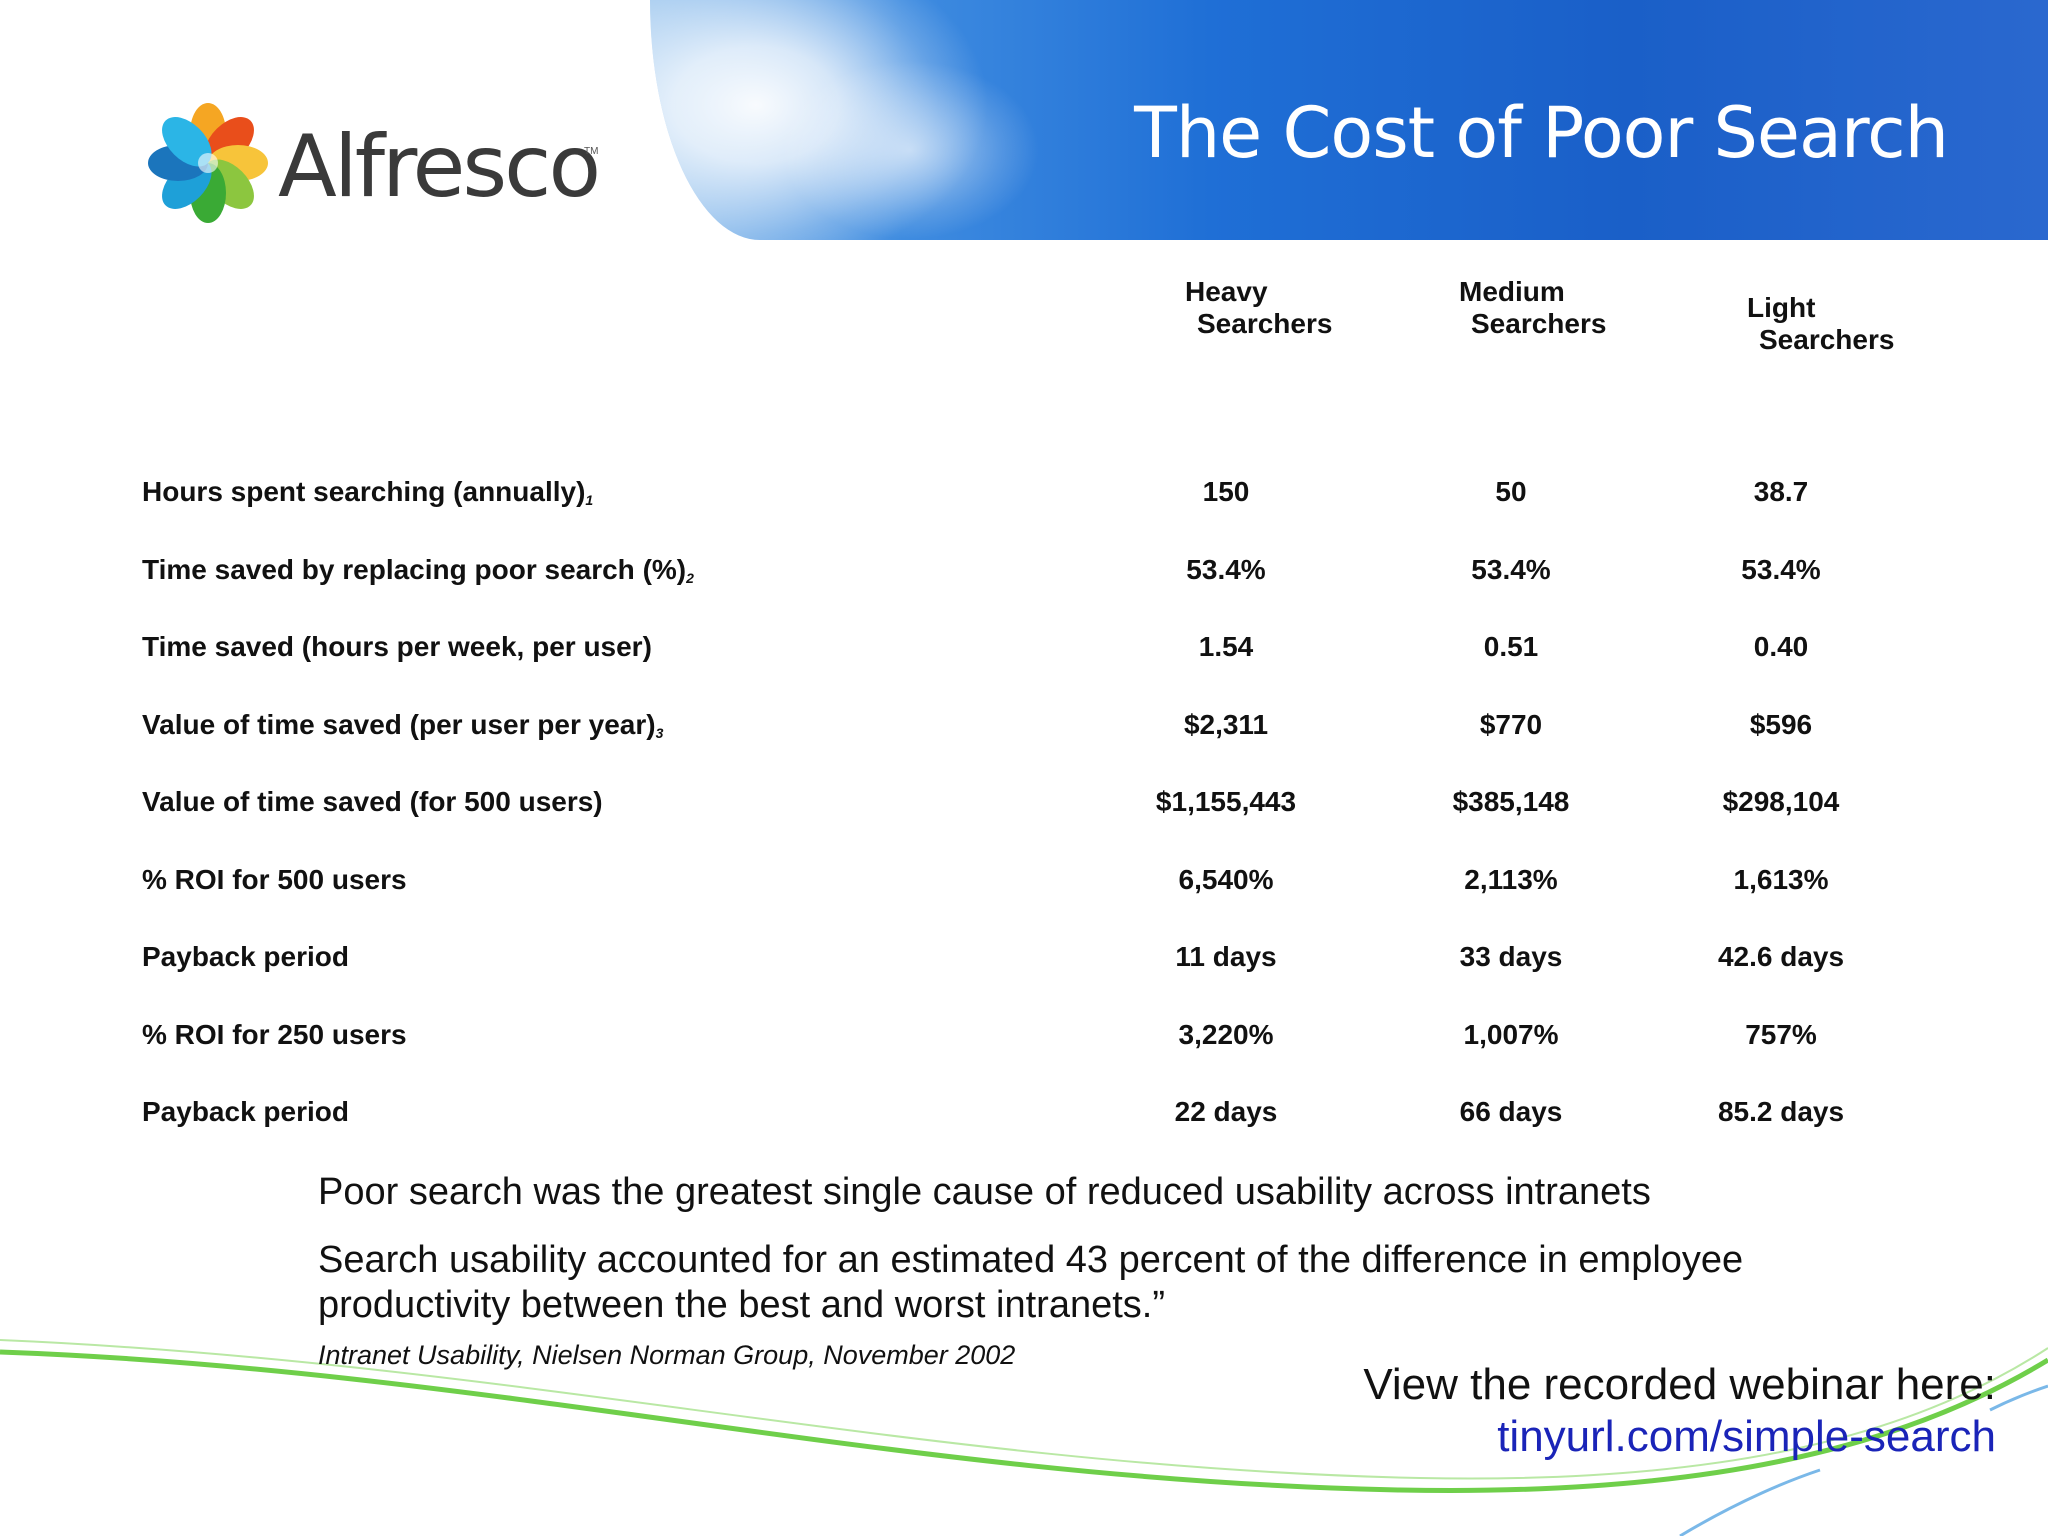  Describe the element at coordinates (397, 646) in the screenshot. I see `table-row-label: Time saved (hours per week, per user)` at that location.